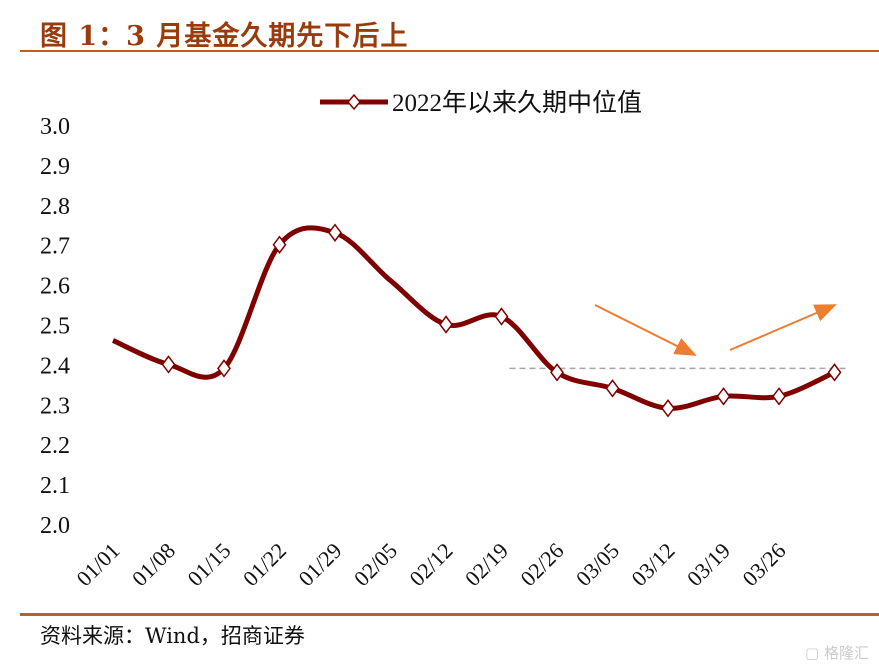 This screenshot has width=879, height=668. I want to click on x-tick-label: 02/12, so click(430, 564).